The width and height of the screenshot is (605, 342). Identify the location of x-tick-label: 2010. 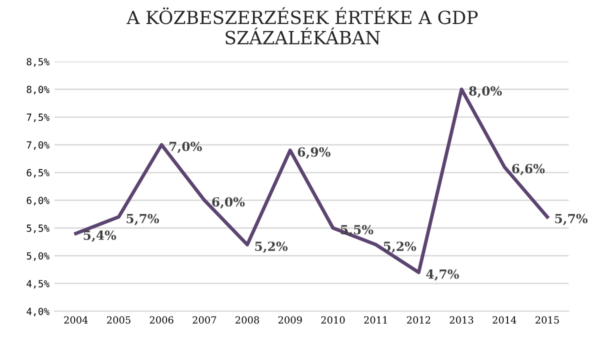
(333, 320).